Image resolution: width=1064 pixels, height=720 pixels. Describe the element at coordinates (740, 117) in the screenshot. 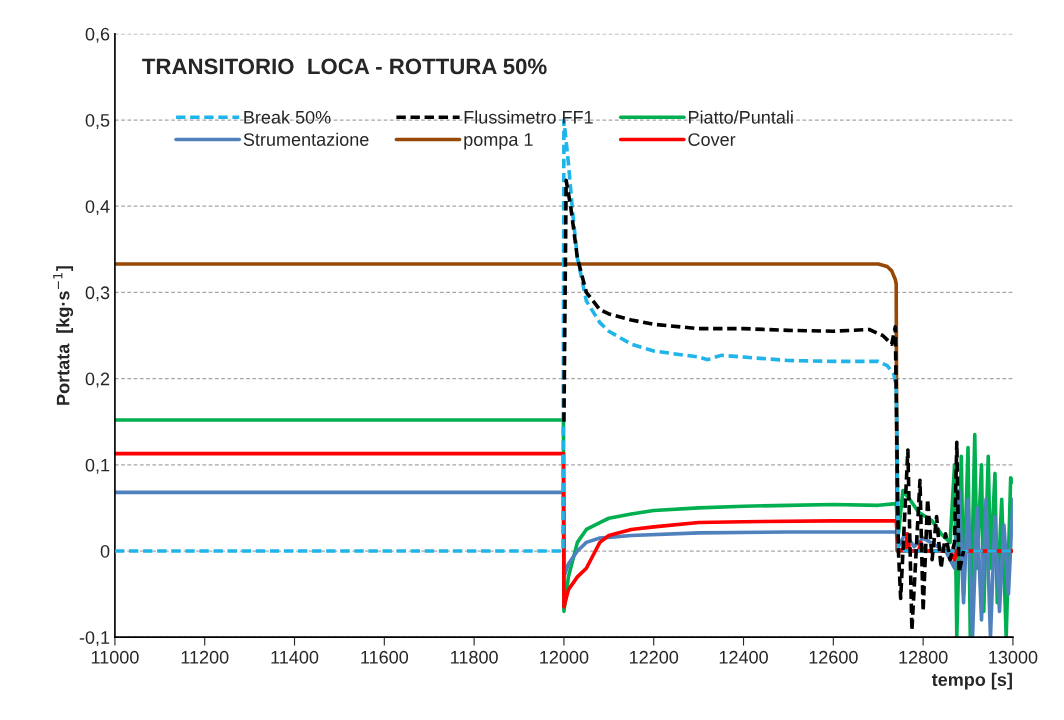

I see `legend-label: Piatto/Puntali` at that location.